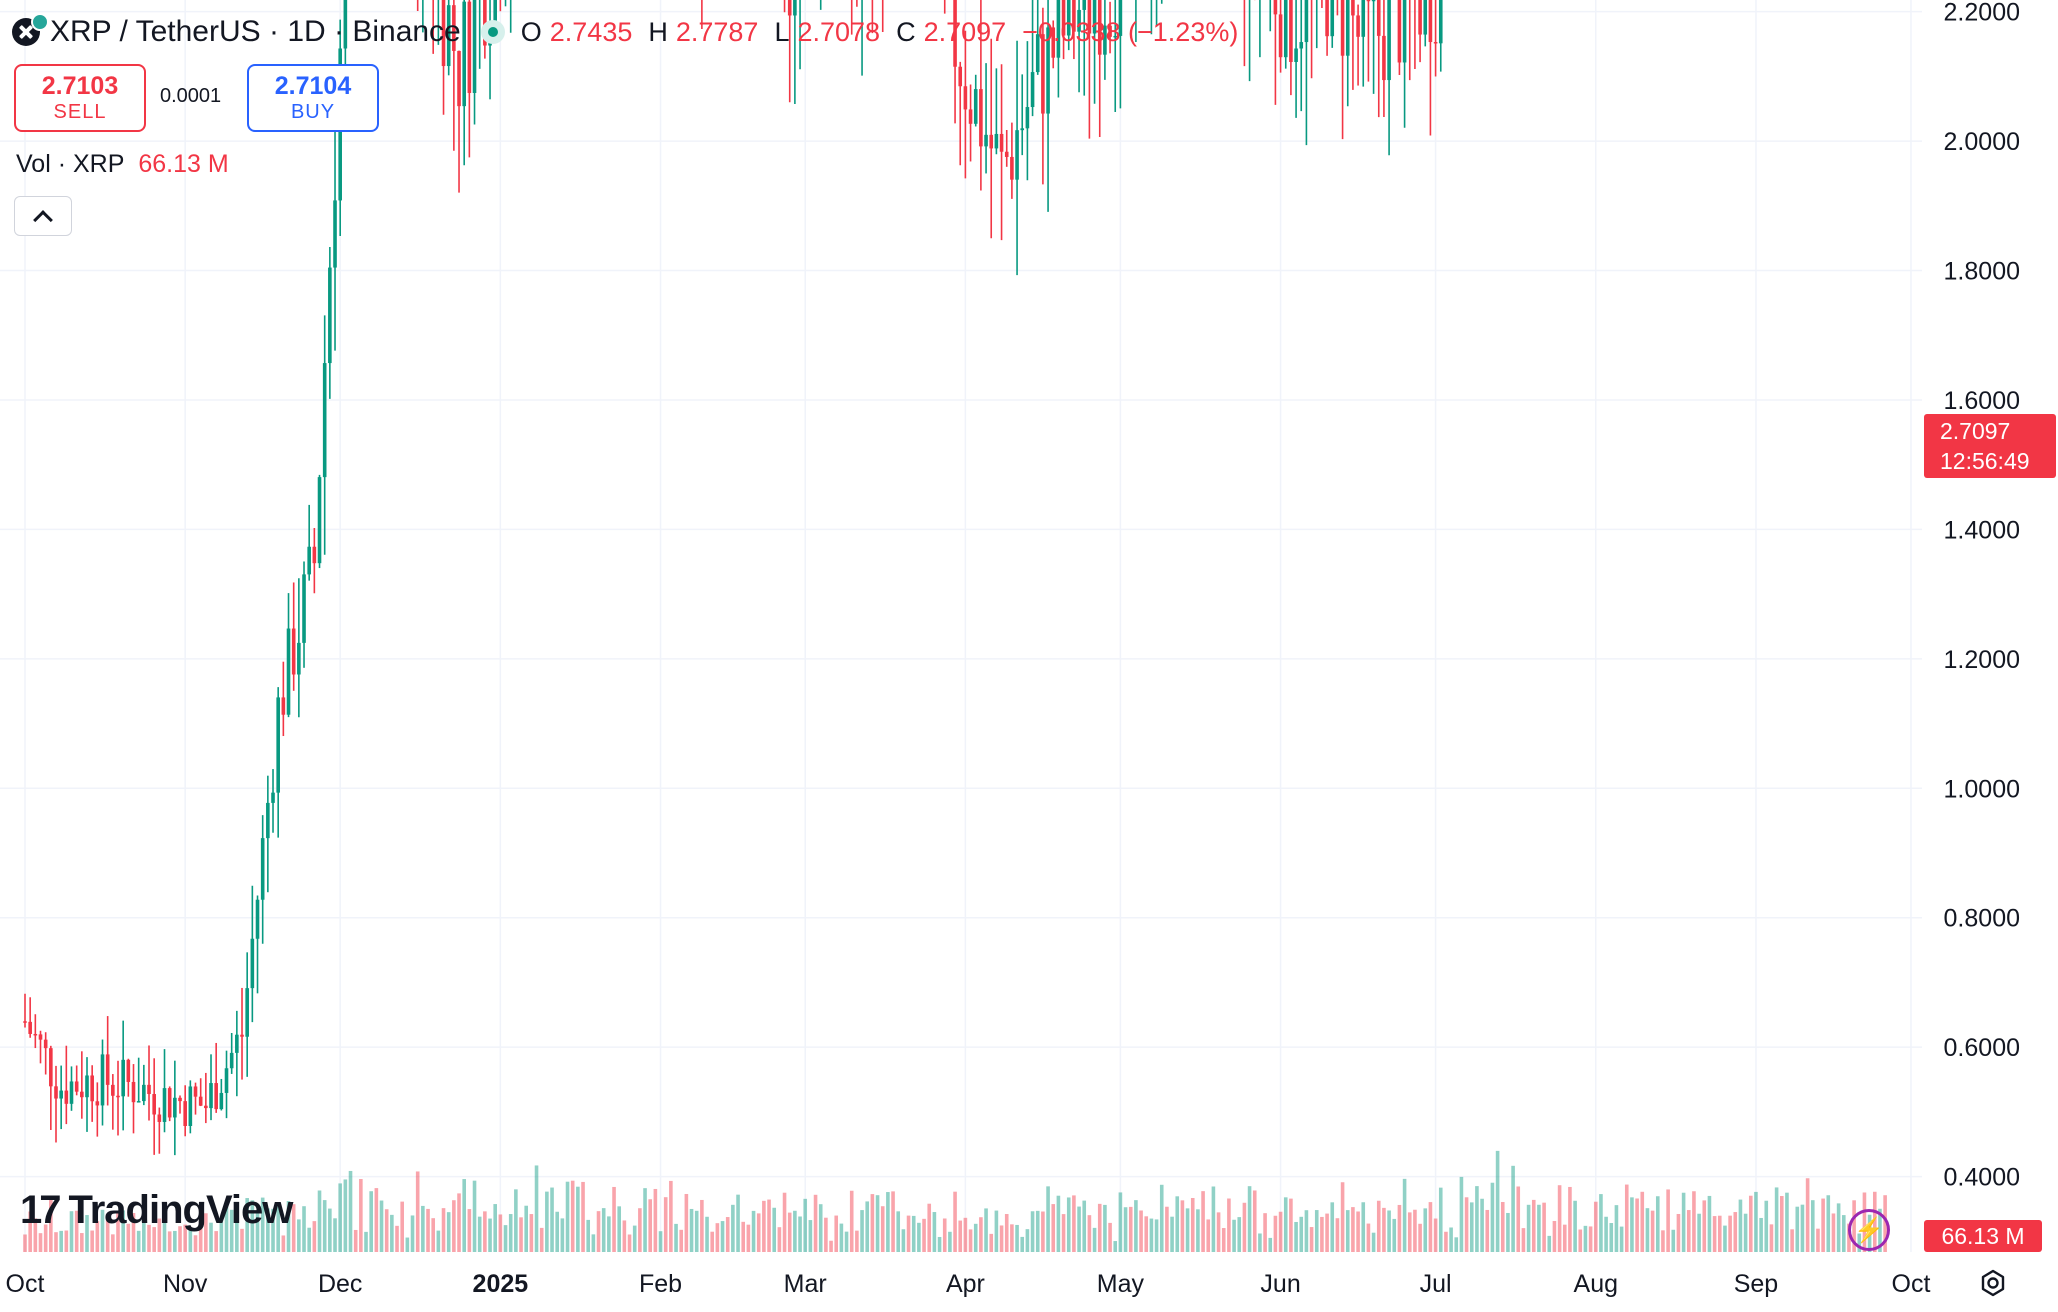 This screenshot has width=2058, height=1312. Describe the element at coordinates (70, 164) in the screenshot. I see `volume-label: Vol · XRP` at that location.